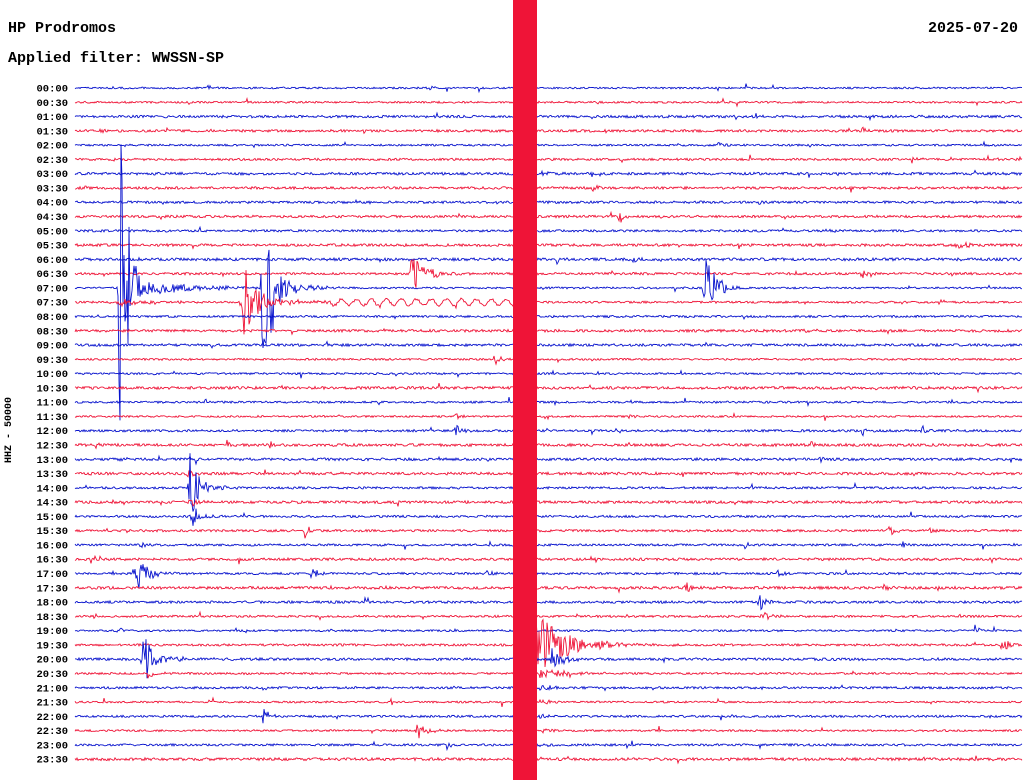  Describe the element at coordinates (52, 332) in the screenshot. I see `row-time-label: 08:30` at that location.